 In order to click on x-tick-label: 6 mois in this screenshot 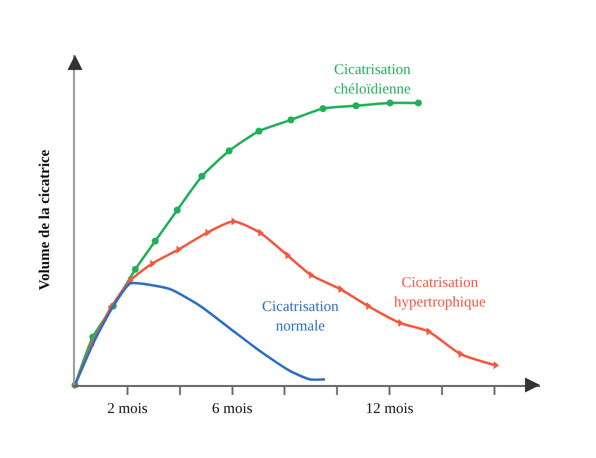, I will do `click(232, 409)`.